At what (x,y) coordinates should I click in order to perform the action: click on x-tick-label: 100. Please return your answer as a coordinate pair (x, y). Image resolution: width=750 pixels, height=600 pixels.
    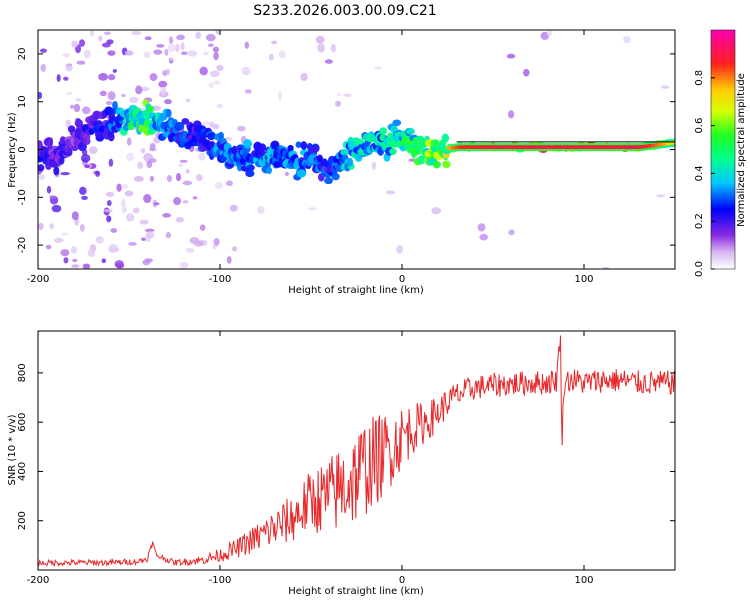
    Looking at the image, I should click on (583, 580).